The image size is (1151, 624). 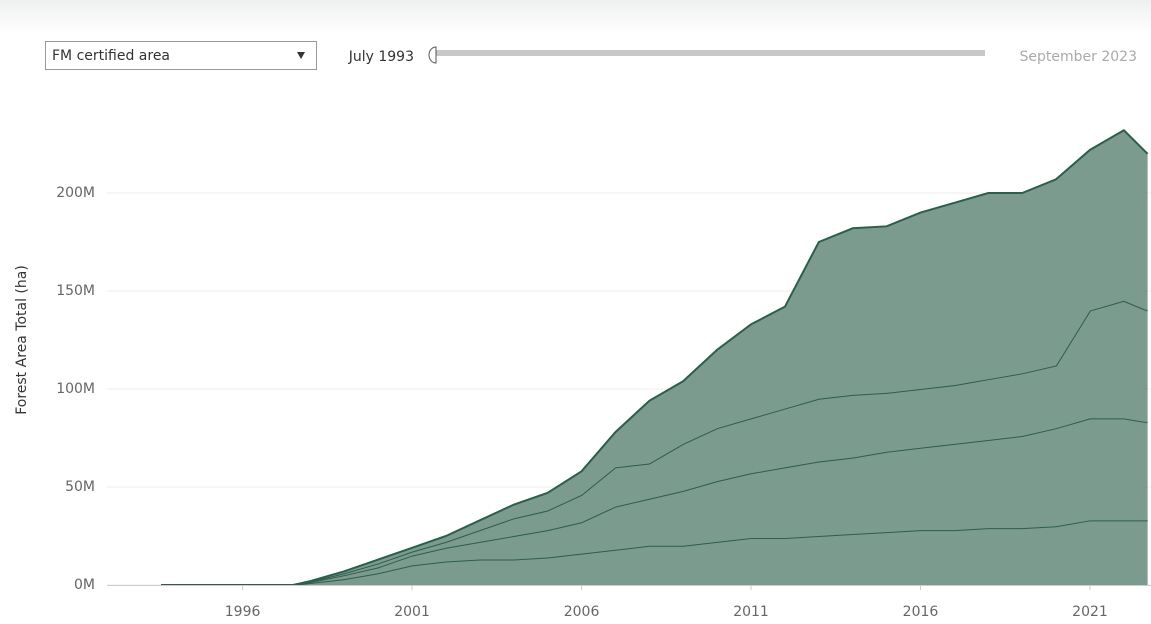 I want to click on y-axis-label: Forest Area Total (ha), so click(x=22, y=340).